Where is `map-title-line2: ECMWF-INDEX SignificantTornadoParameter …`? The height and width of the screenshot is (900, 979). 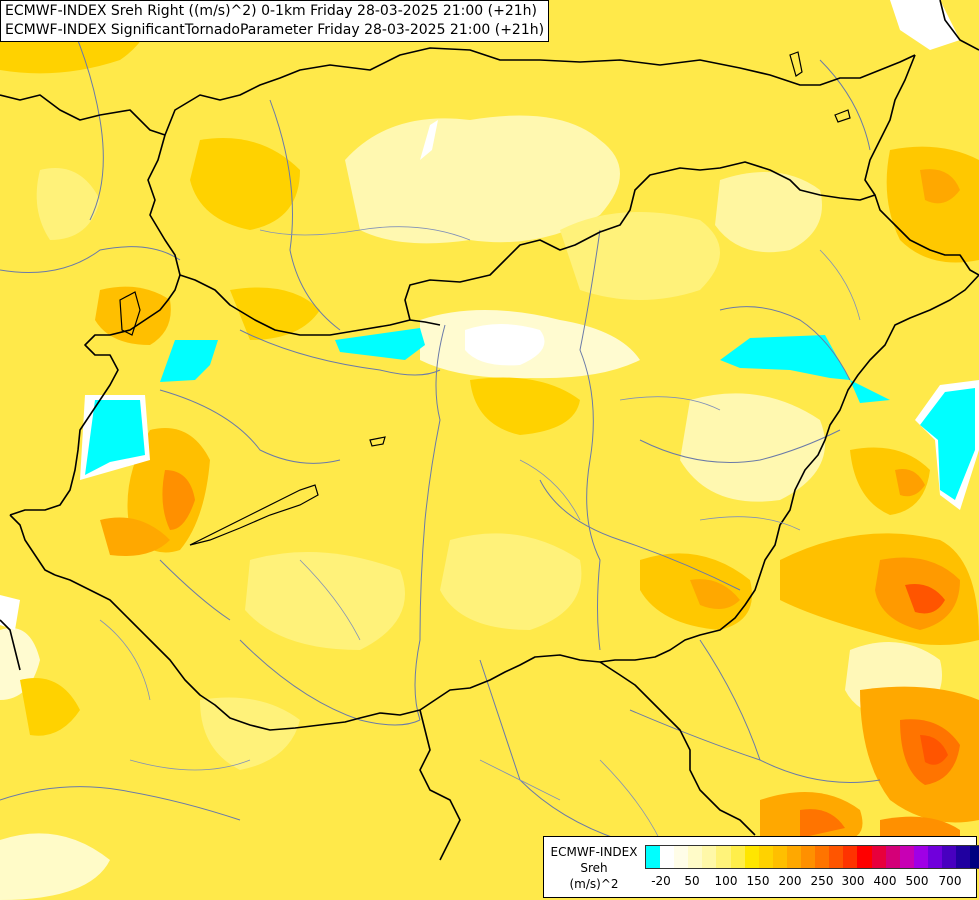 map-title-line2: ECMWF-INDEX SignificantTornadoParameter … is located at coordinates (275, 30).